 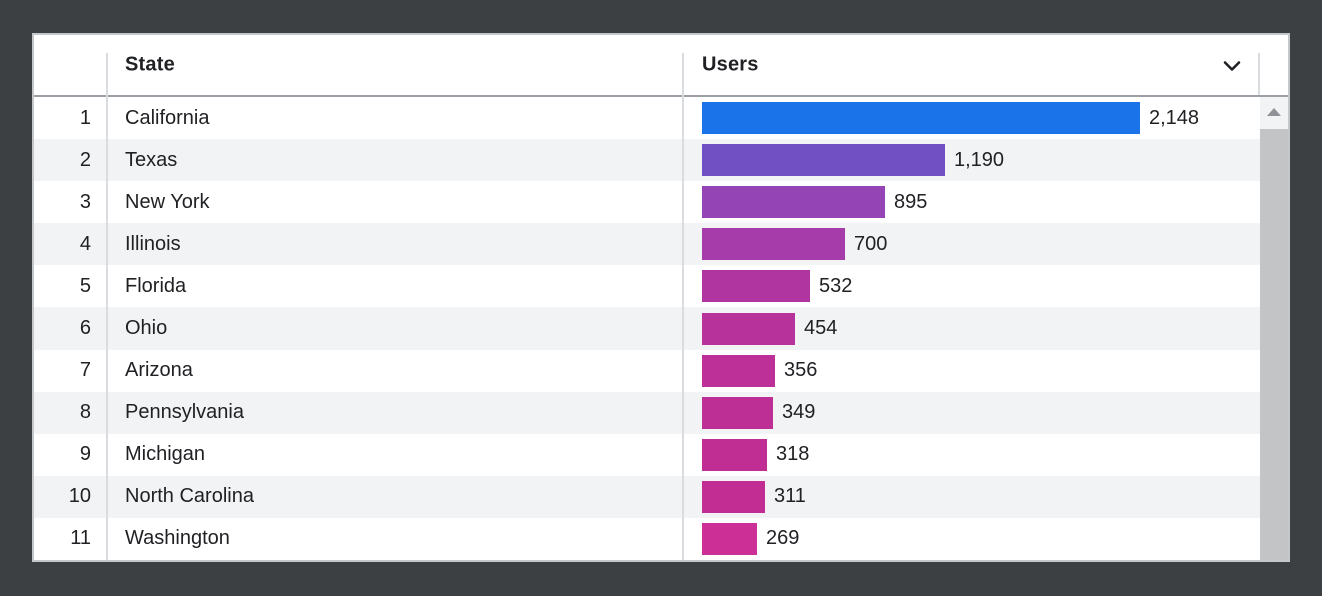 What do you see at coordinates (971, 496) in the screenshot?
I see `row-users-cell: 311` at bounding box center [971, 496].